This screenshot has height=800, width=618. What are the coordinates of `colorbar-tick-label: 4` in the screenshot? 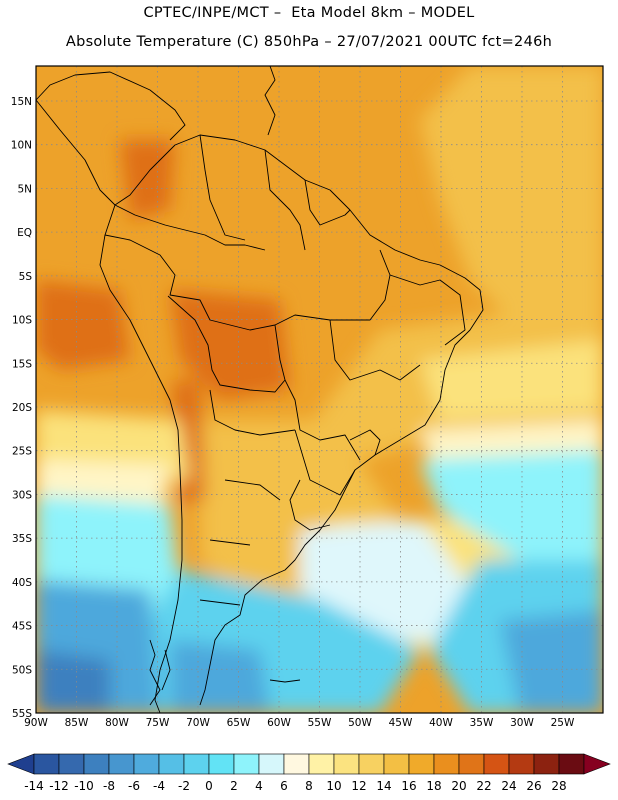 It's located at (259, 786).